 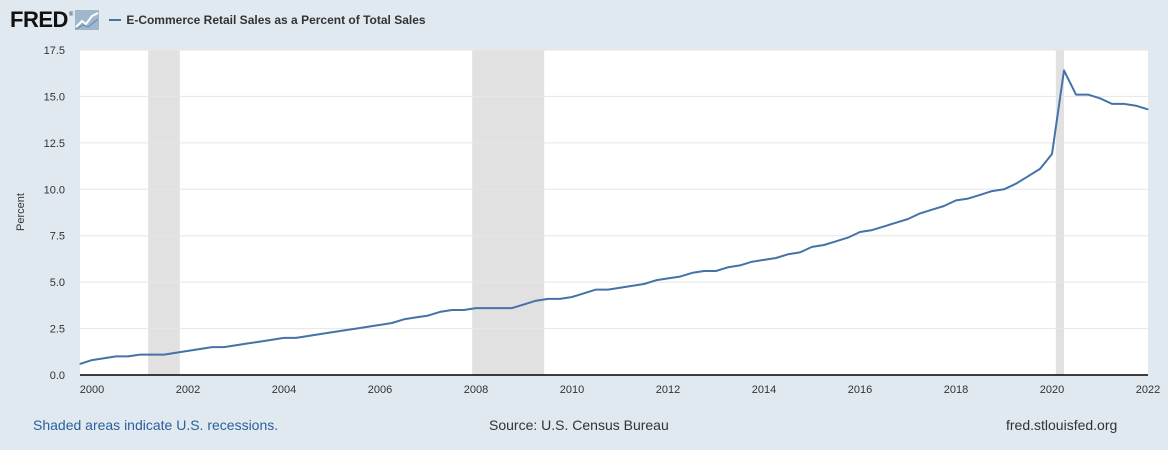 I want to click on y-tick-label: 10.0, so click(x=54, y=190).